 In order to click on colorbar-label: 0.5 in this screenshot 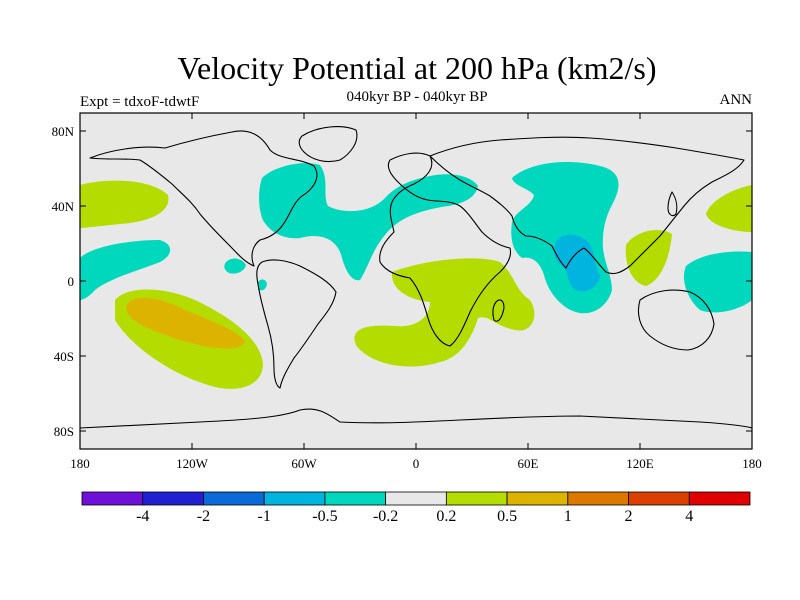, I will do `click(507, 516)`.